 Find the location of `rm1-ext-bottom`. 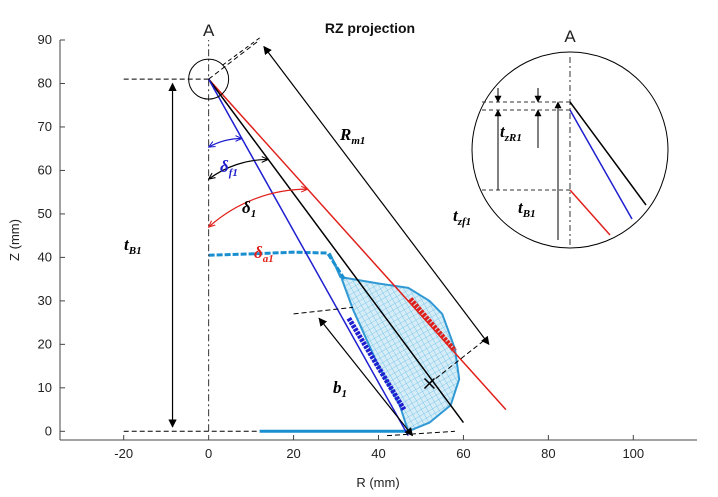

rm1-ext-bottom is located at coordinates (457, 361).